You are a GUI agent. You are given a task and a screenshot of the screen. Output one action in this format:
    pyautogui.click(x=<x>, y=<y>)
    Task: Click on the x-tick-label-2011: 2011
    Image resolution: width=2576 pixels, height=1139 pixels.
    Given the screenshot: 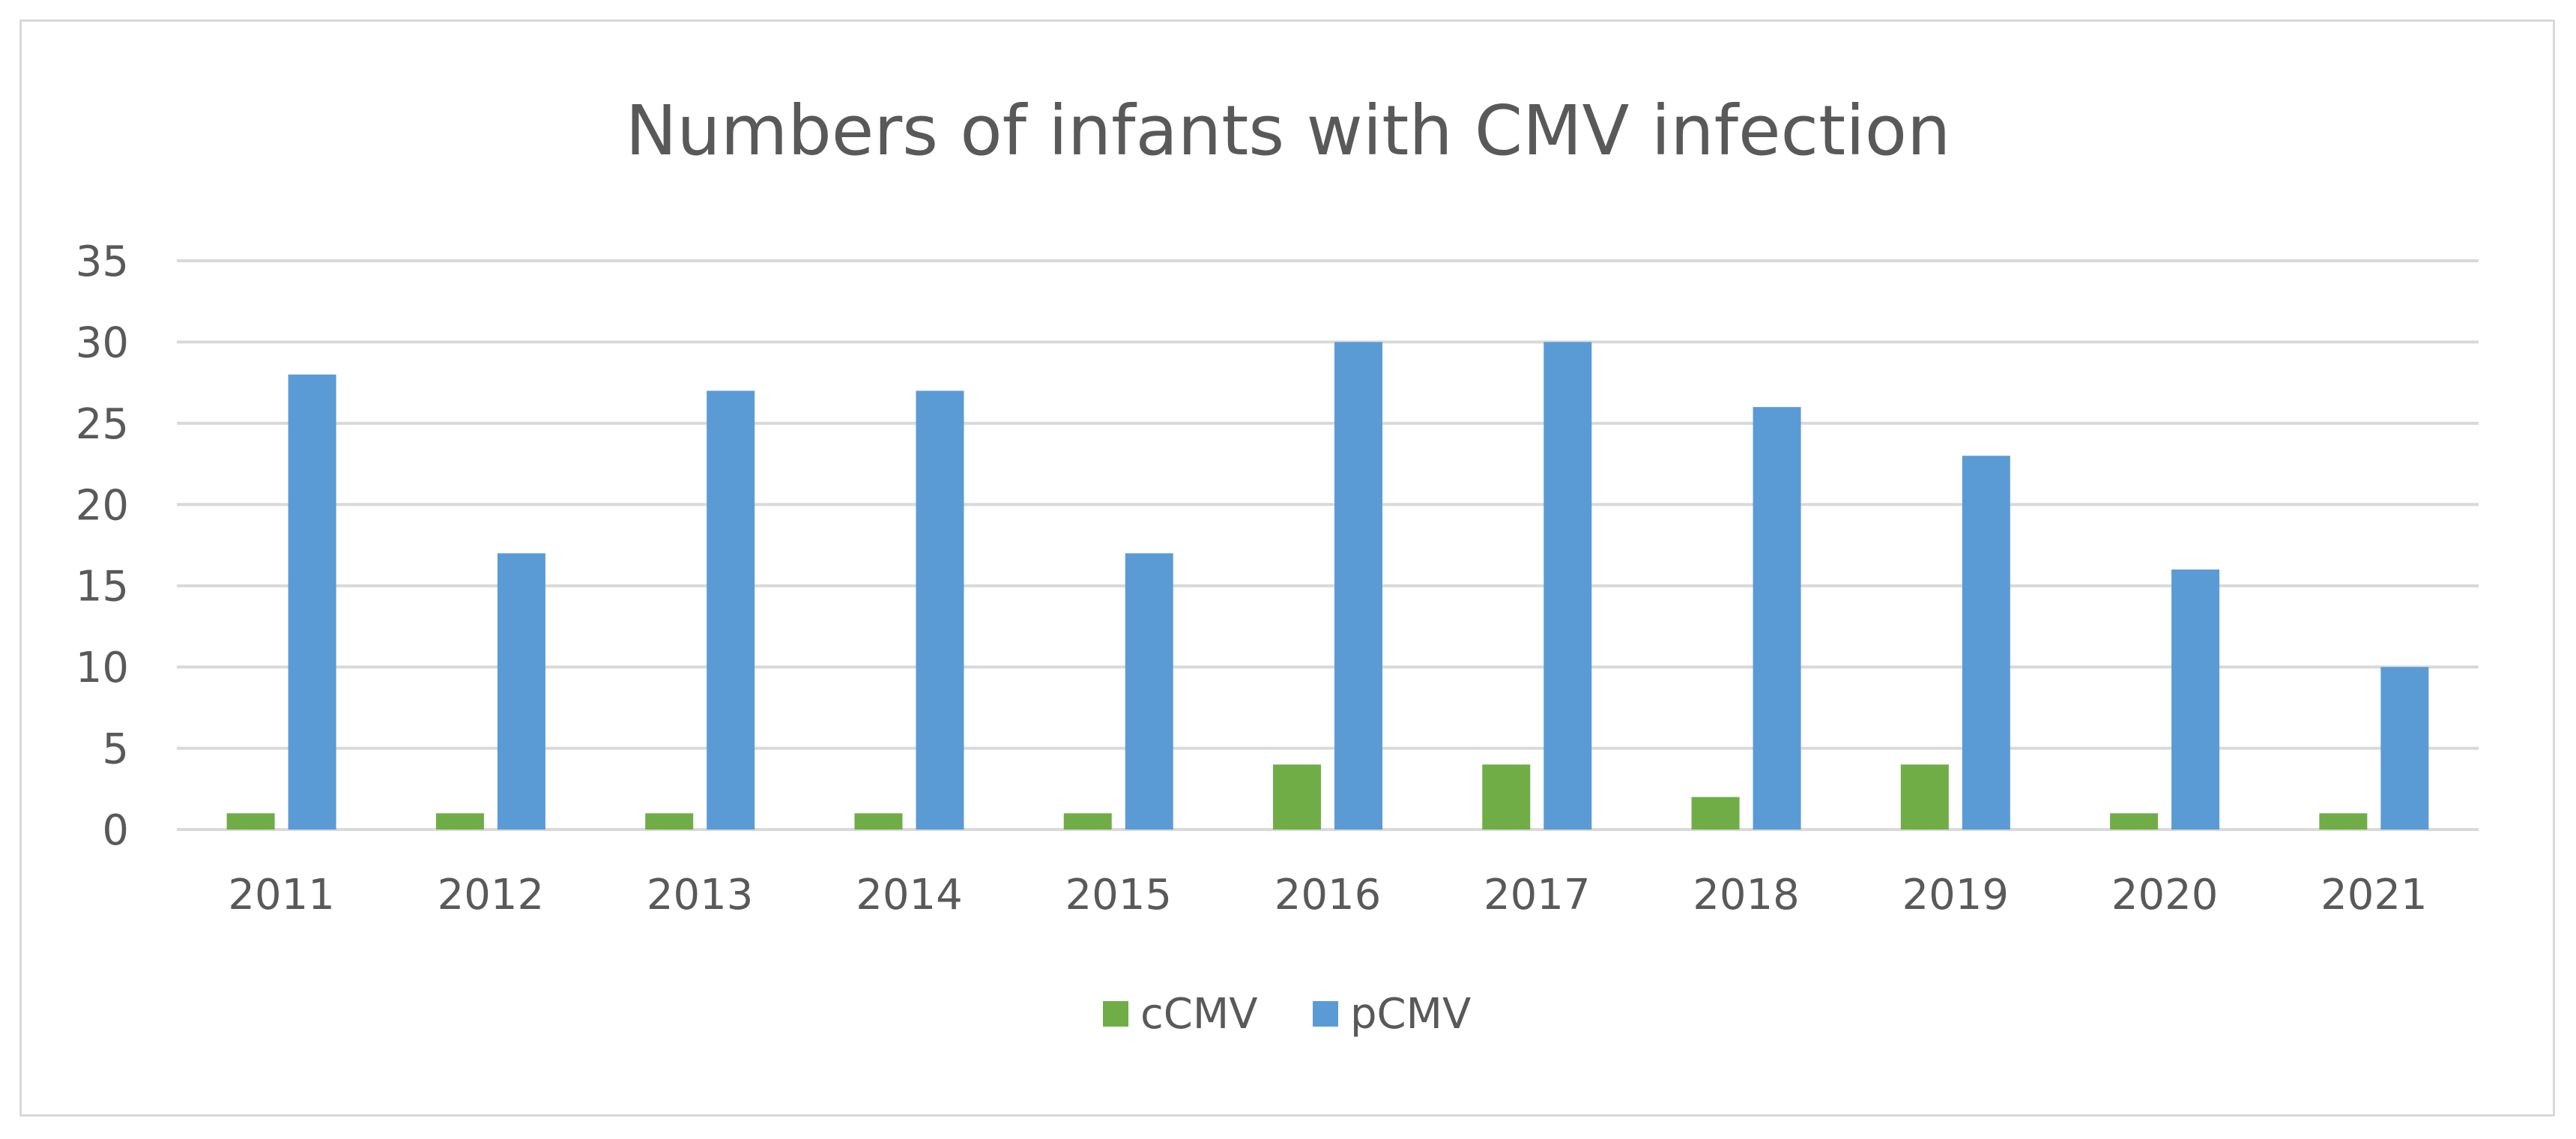 What is the action you would take?
    pyautogui.click(x=281, y=895)
    